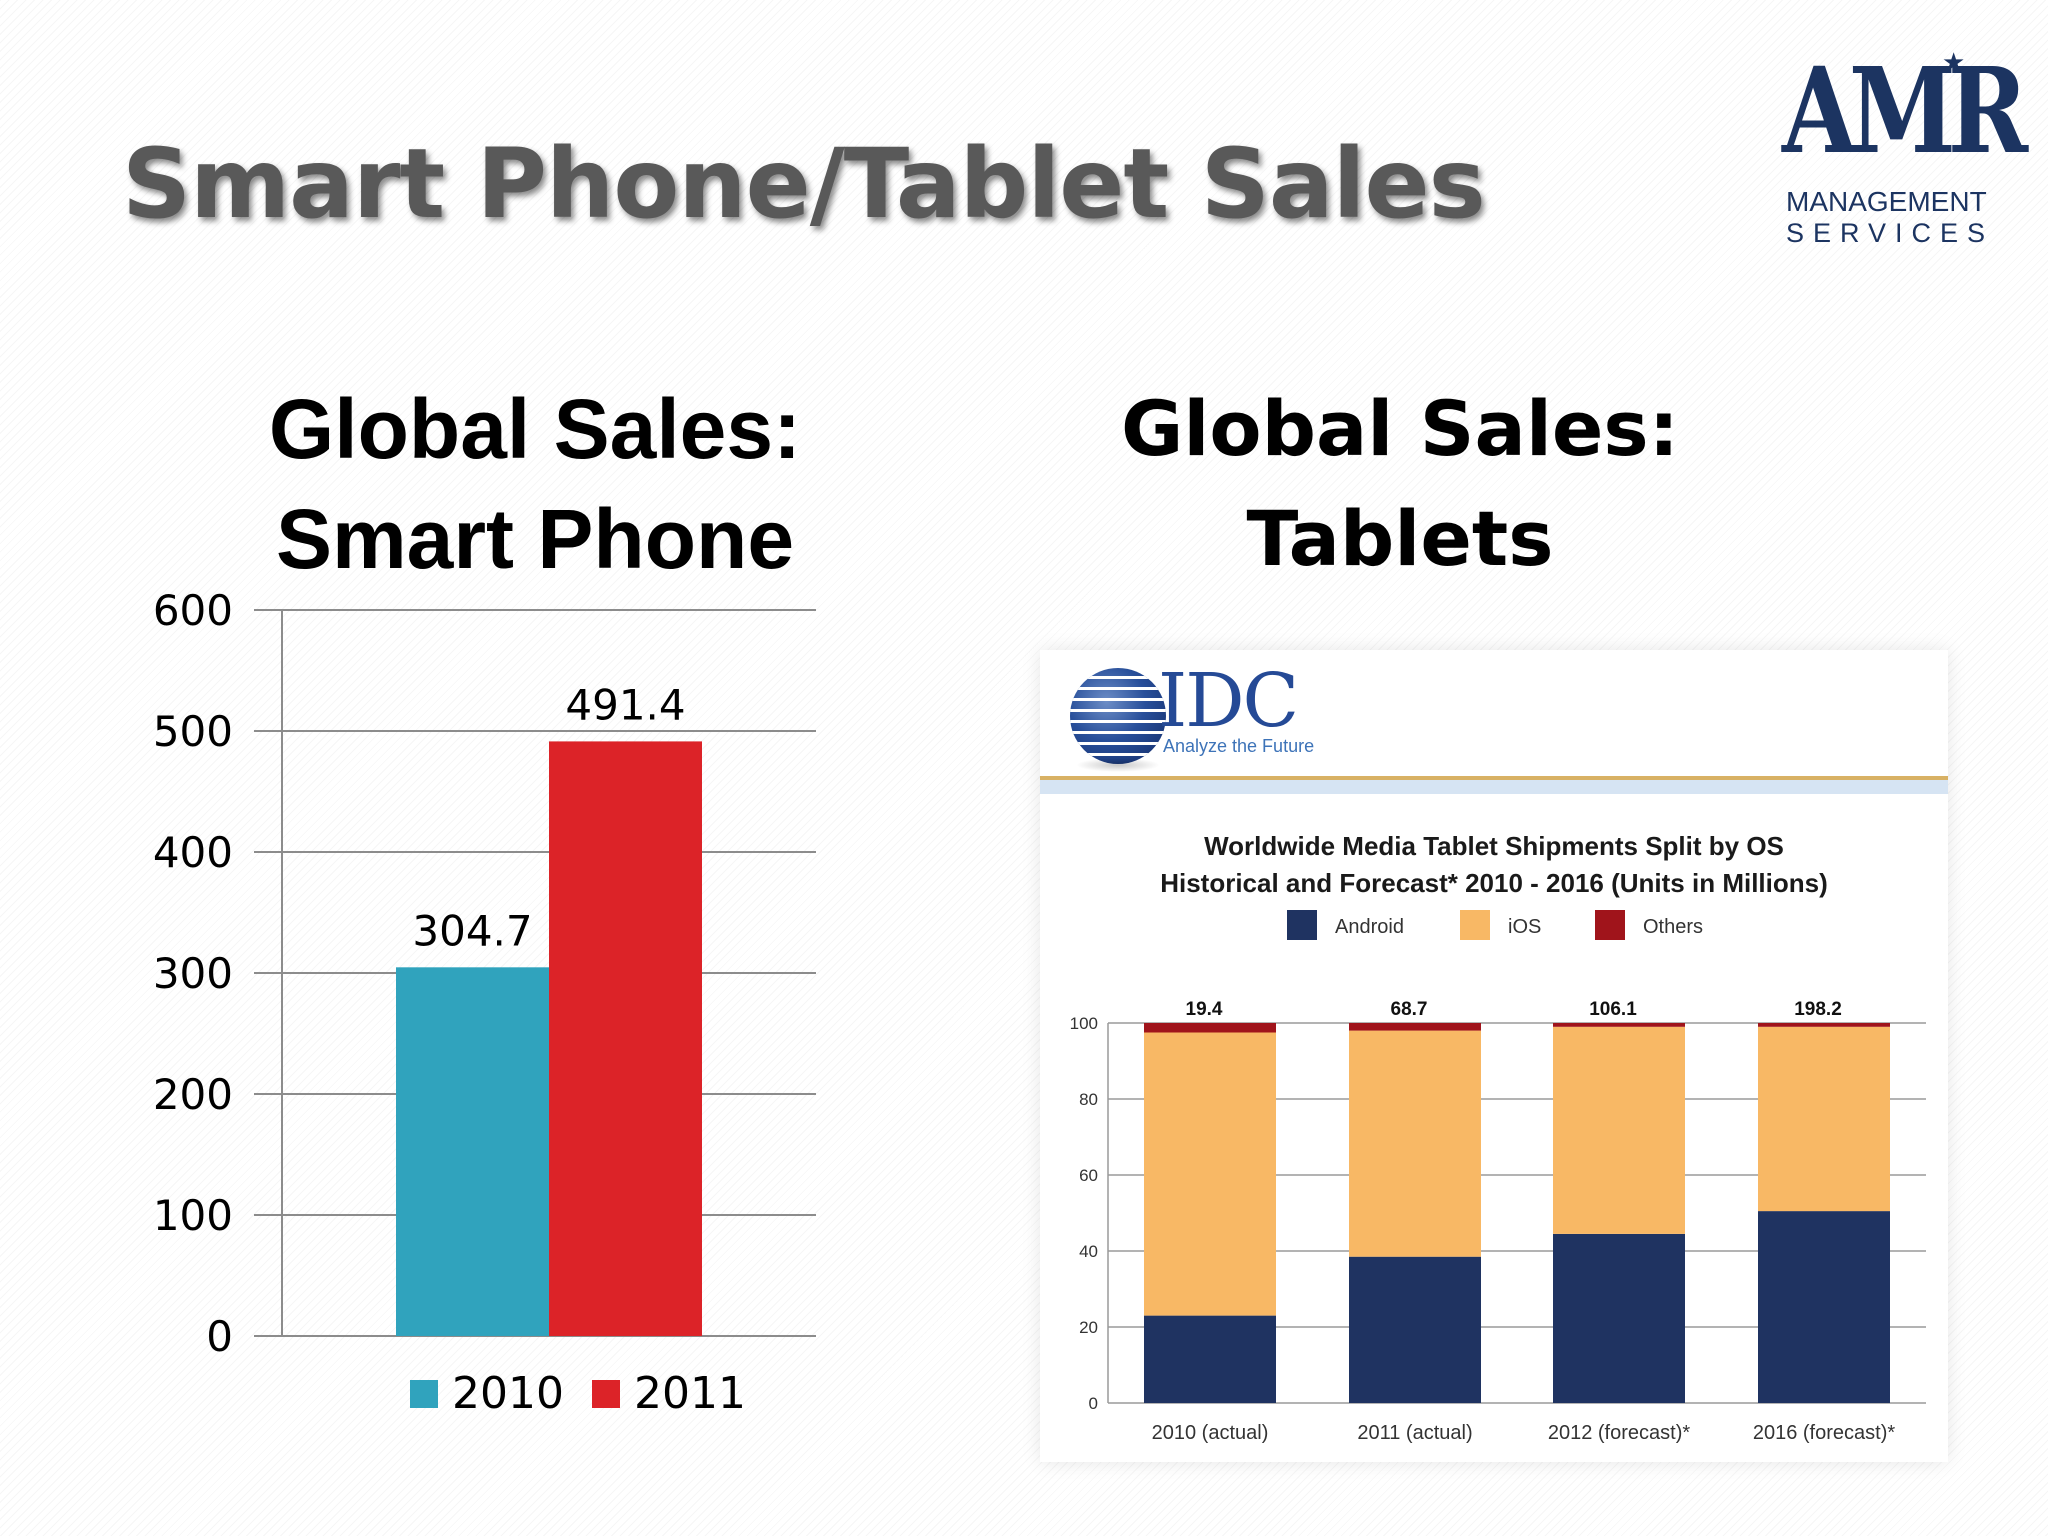 This screenshot has width=2048, height=1536. Describe the element at coordinates (193, 731) in the screenshot. I see `y-tick-label: 500` at that location.